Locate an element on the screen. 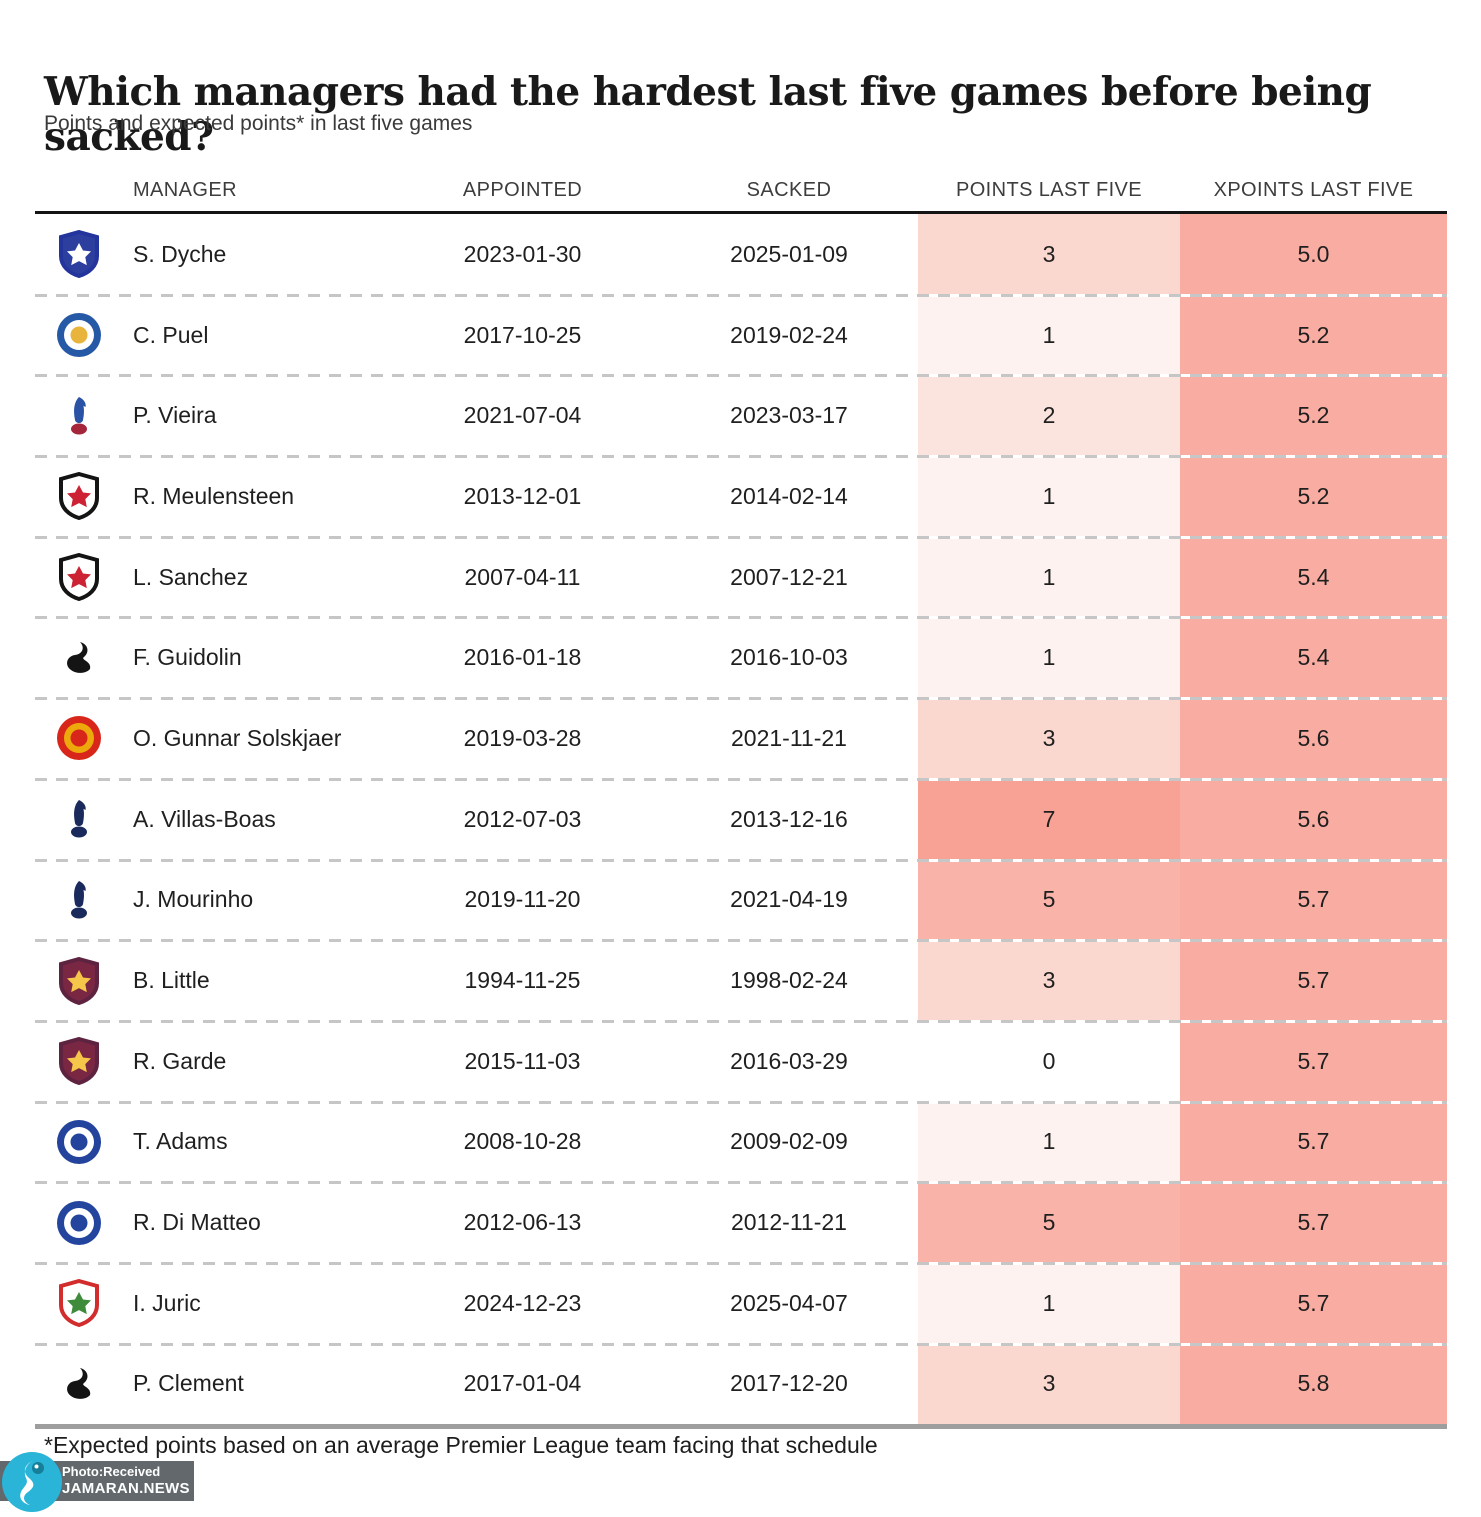 The height and width of the screenshot is (1517, 1481). table-row: P. Clement 2017-01-04 2017-12-20 3 5.8 is located at coordinates (741, 1383).